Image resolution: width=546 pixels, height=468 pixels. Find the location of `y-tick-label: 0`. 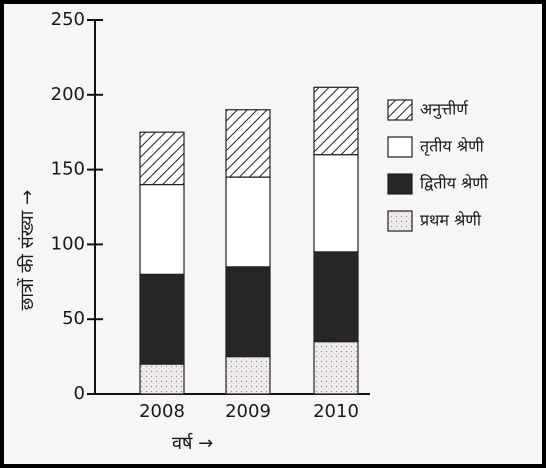

y-tick-label: 0 is located at coordinates (79, 393).